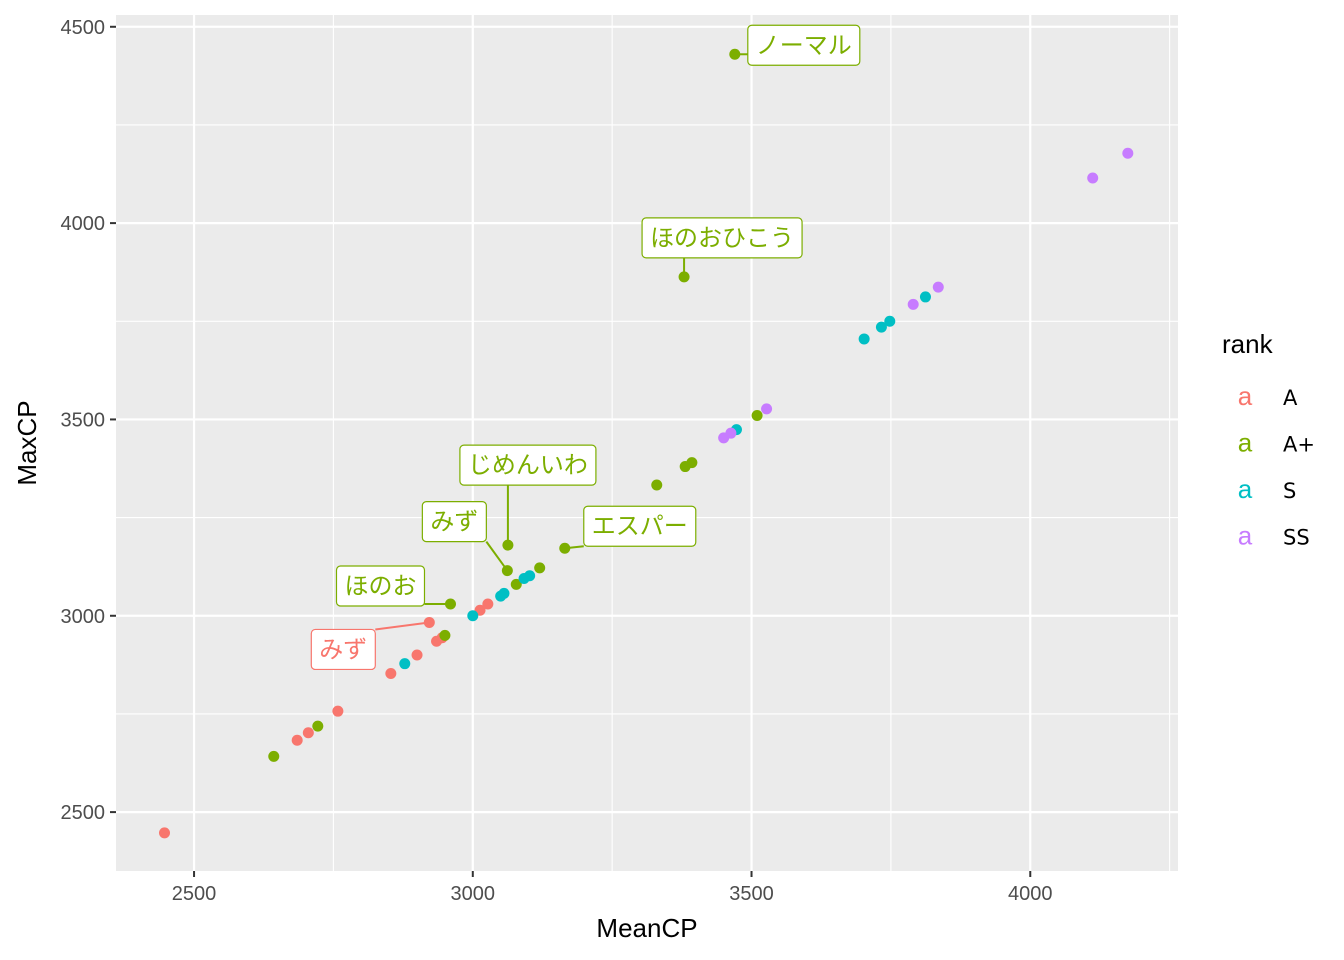  Describe the element at coordinates (1290, 398) in the screenshot. I see `legend-entry-label: A` at that location.